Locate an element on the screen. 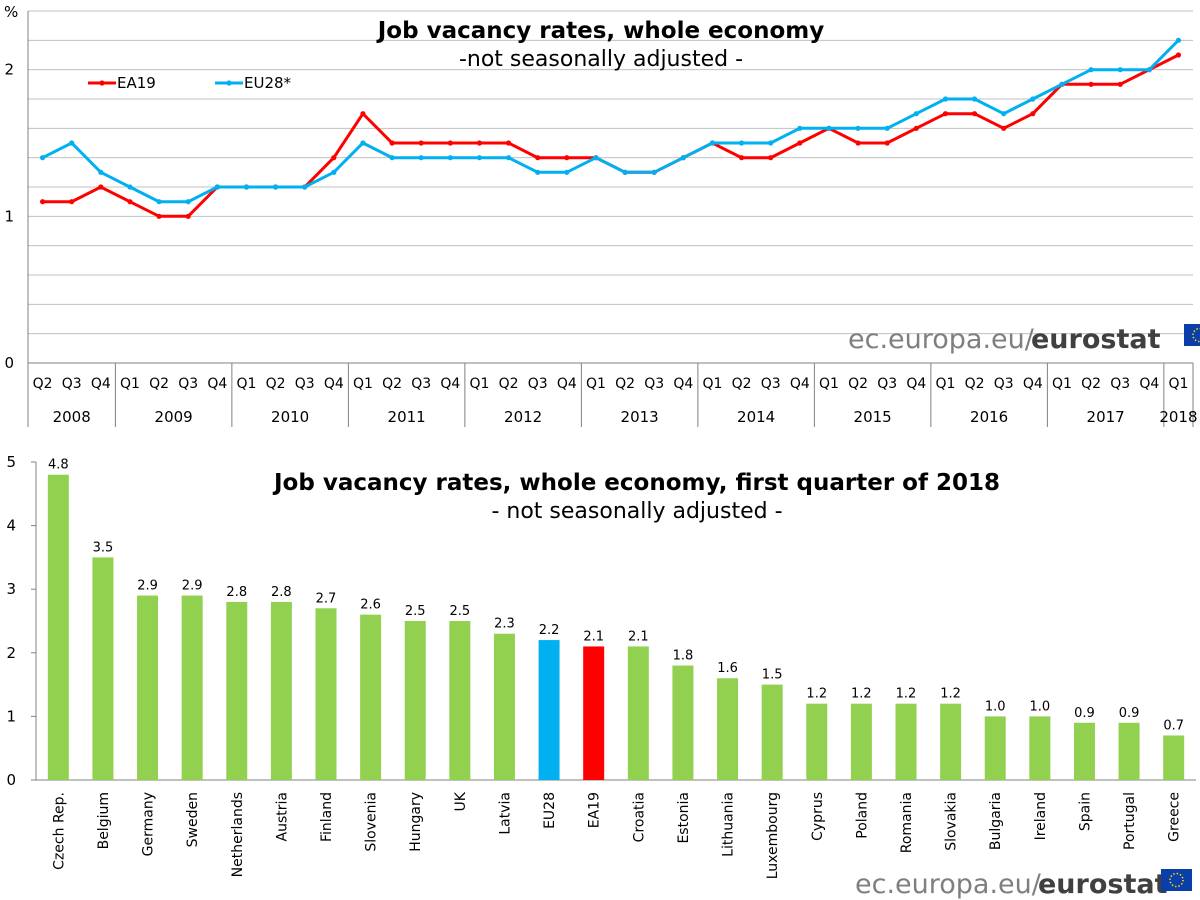 This screenshot has width=1200, height=900. country-label: Slovenia is located at coordinates (372, 822).